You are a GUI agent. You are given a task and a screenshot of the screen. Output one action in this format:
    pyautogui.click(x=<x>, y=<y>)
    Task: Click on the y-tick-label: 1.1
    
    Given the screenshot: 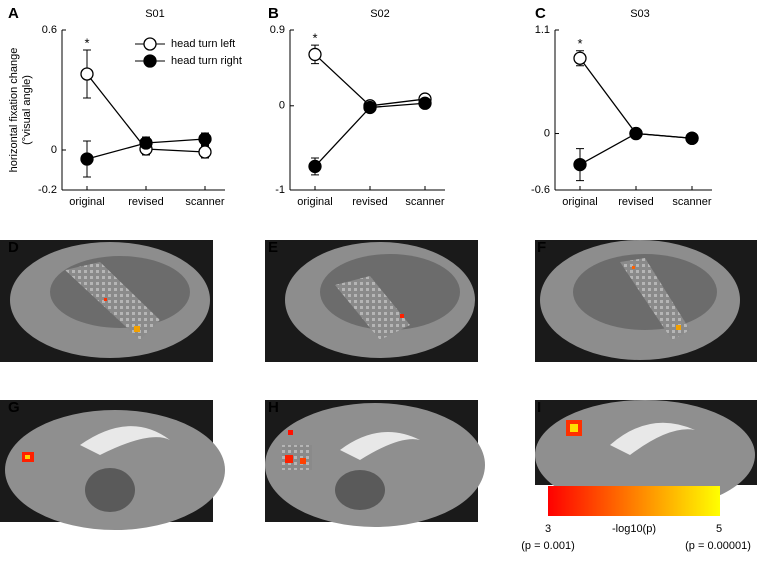 What is the action you would take?
    pyautogui.click(x=542, y=30)
    